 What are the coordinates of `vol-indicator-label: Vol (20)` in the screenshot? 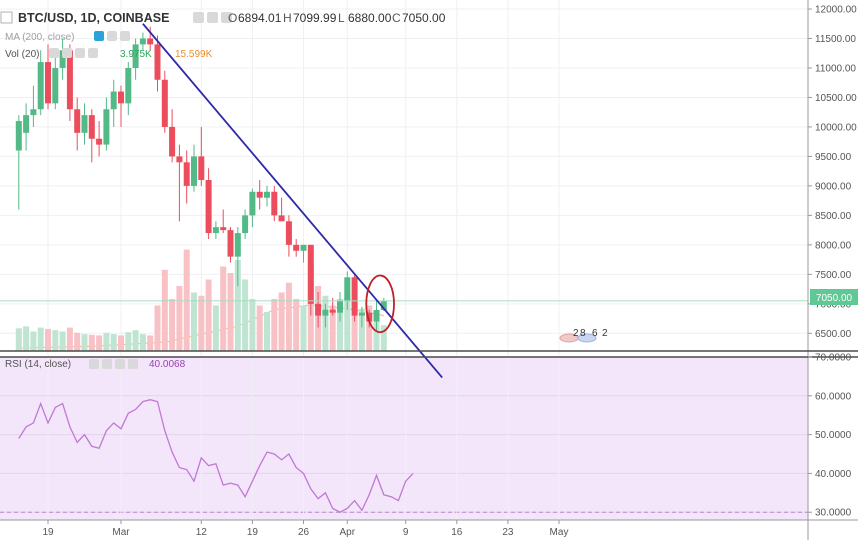 It's located at (22, 54).